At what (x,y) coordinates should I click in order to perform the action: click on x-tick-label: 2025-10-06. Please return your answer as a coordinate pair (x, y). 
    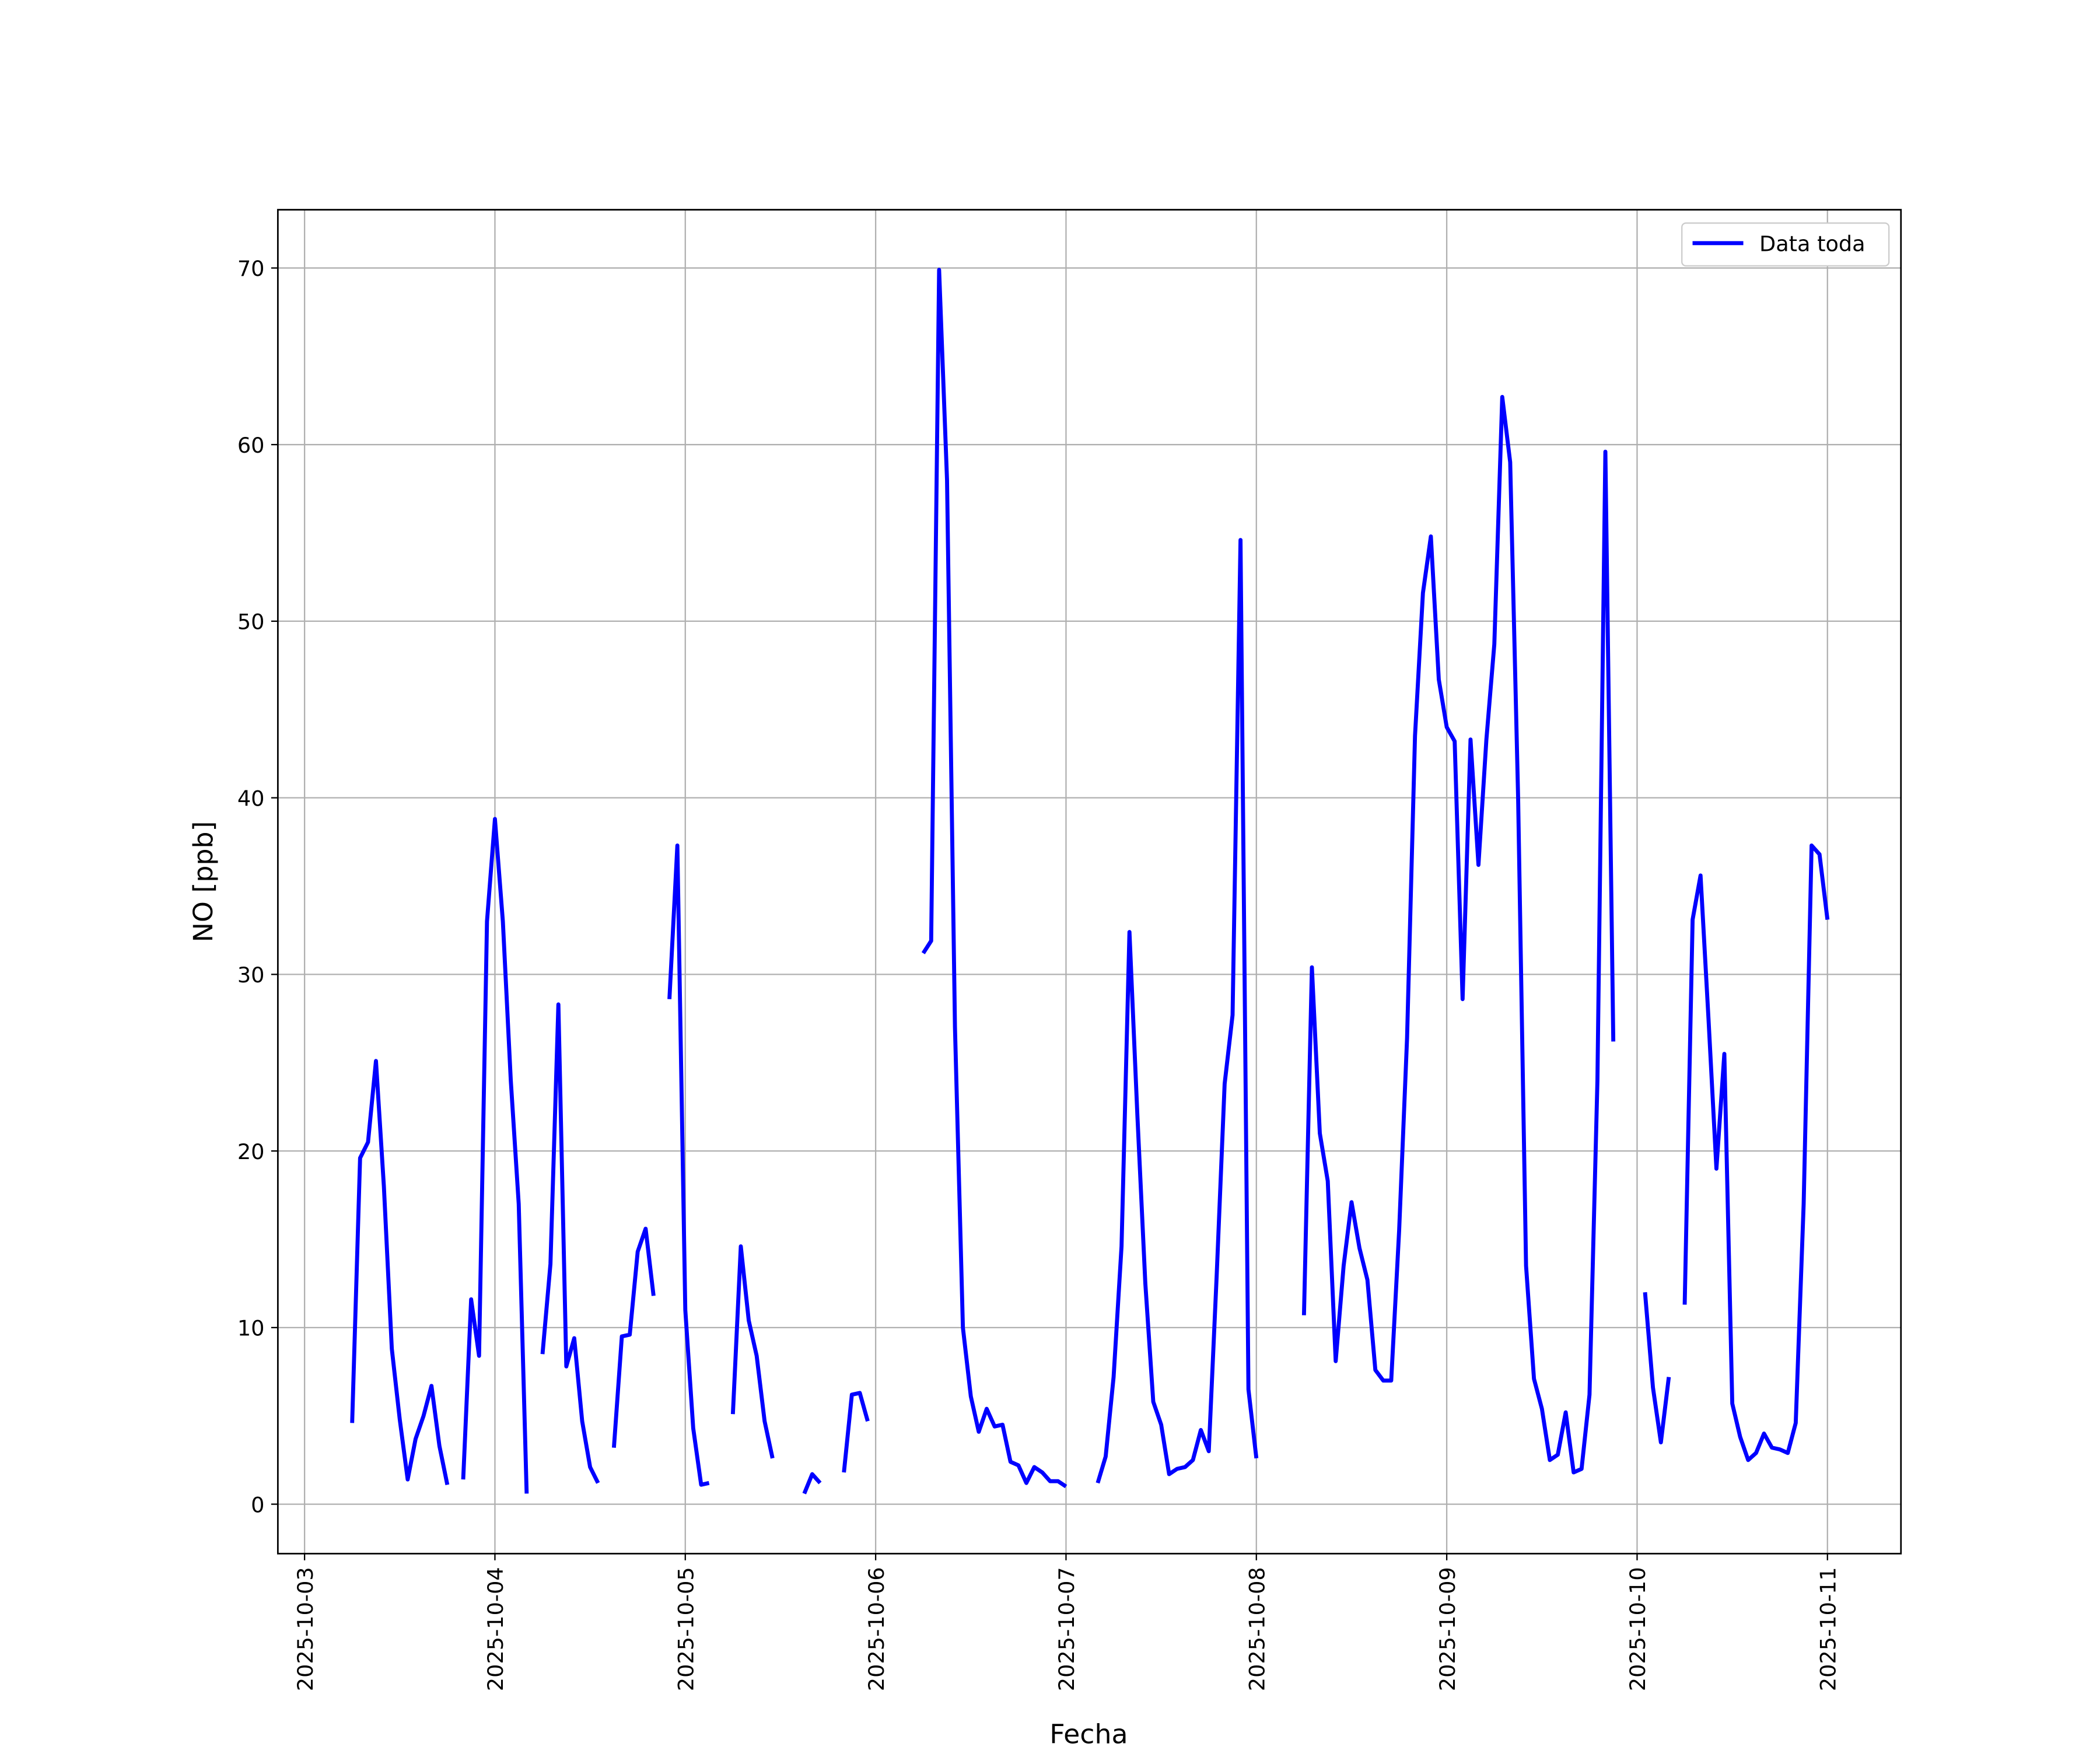
    Looking at the image, I should click on (876, 1629).